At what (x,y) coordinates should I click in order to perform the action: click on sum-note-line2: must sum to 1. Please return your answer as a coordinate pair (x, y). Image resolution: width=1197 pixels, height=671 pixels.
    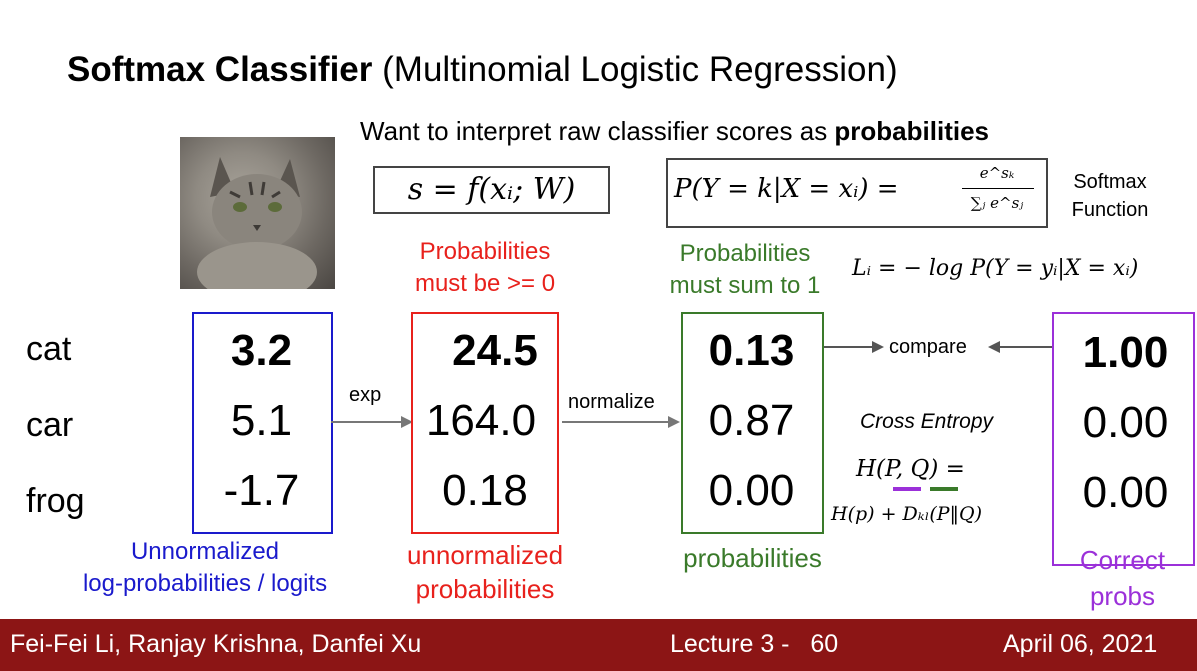
    Looking at the image, I should click on (745, 285).